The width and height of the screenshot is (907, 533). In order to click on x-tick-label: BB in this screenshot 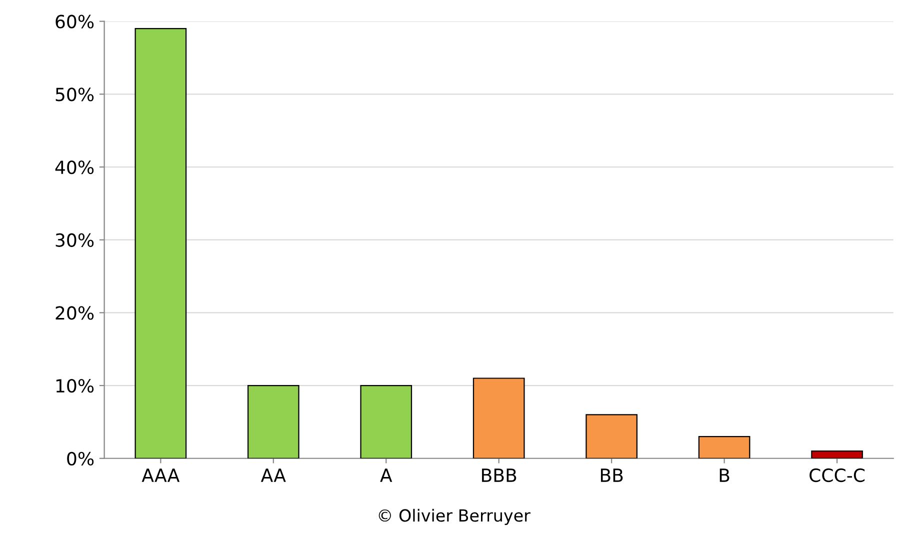, I will do `click(611, 475)`.